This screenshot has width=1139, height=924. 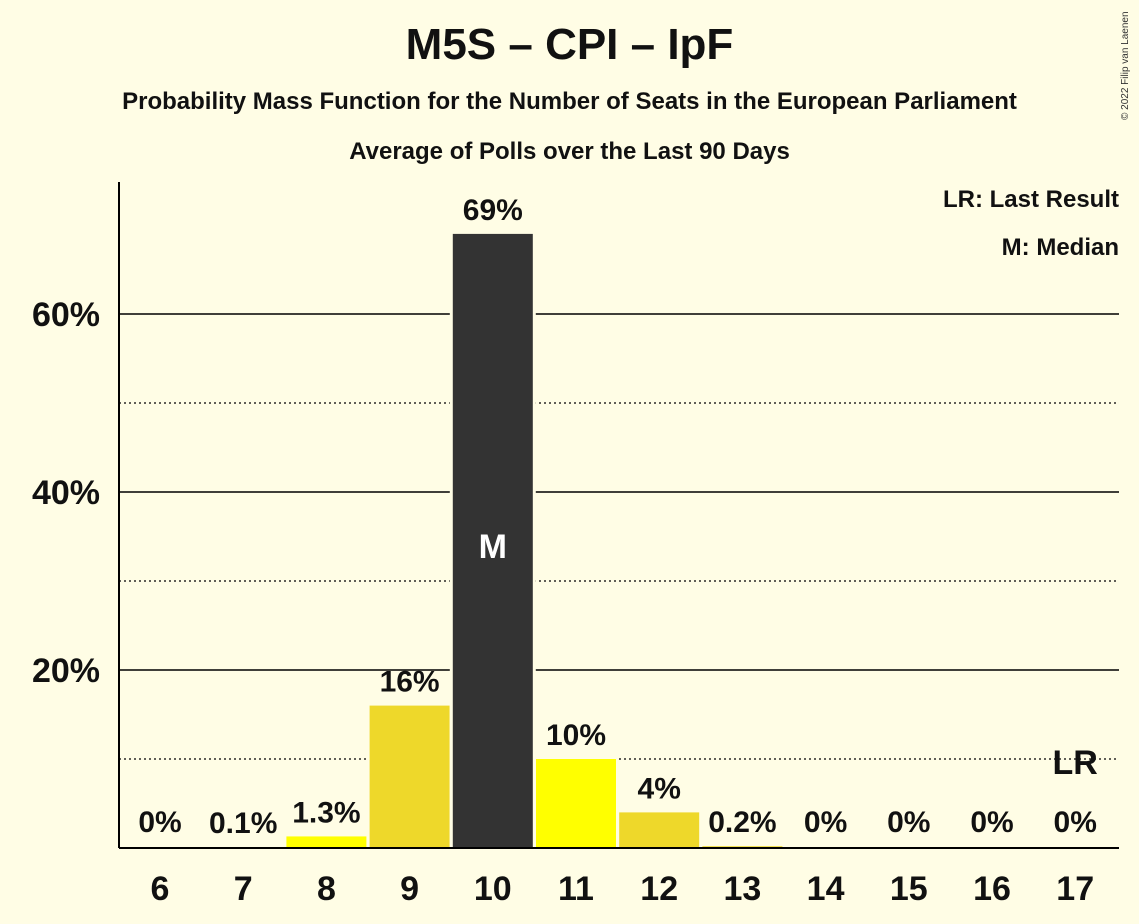 I want to click on y-tick-label: 20%, so click(x=66, y=671).